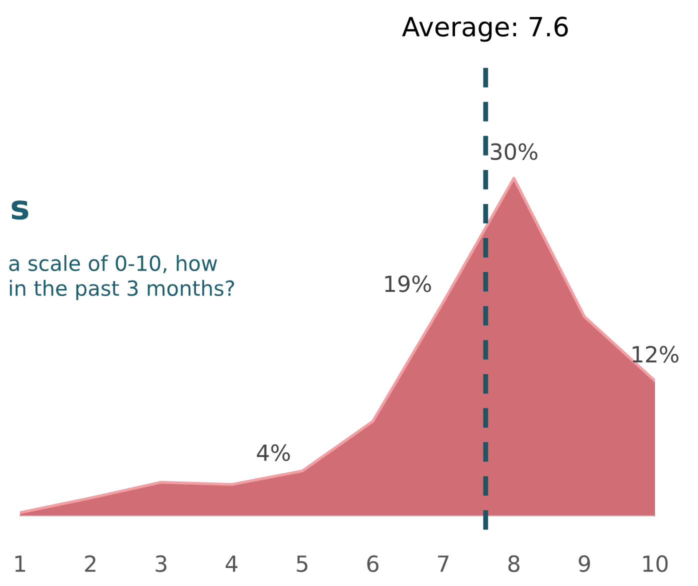 Image resolution: width=698 pixels, height=586 pixels. Describe the element at coordinates (121, 277) in the screenshot. I see `text: a scale of 0-10, how in the past 3 months?` at that location.